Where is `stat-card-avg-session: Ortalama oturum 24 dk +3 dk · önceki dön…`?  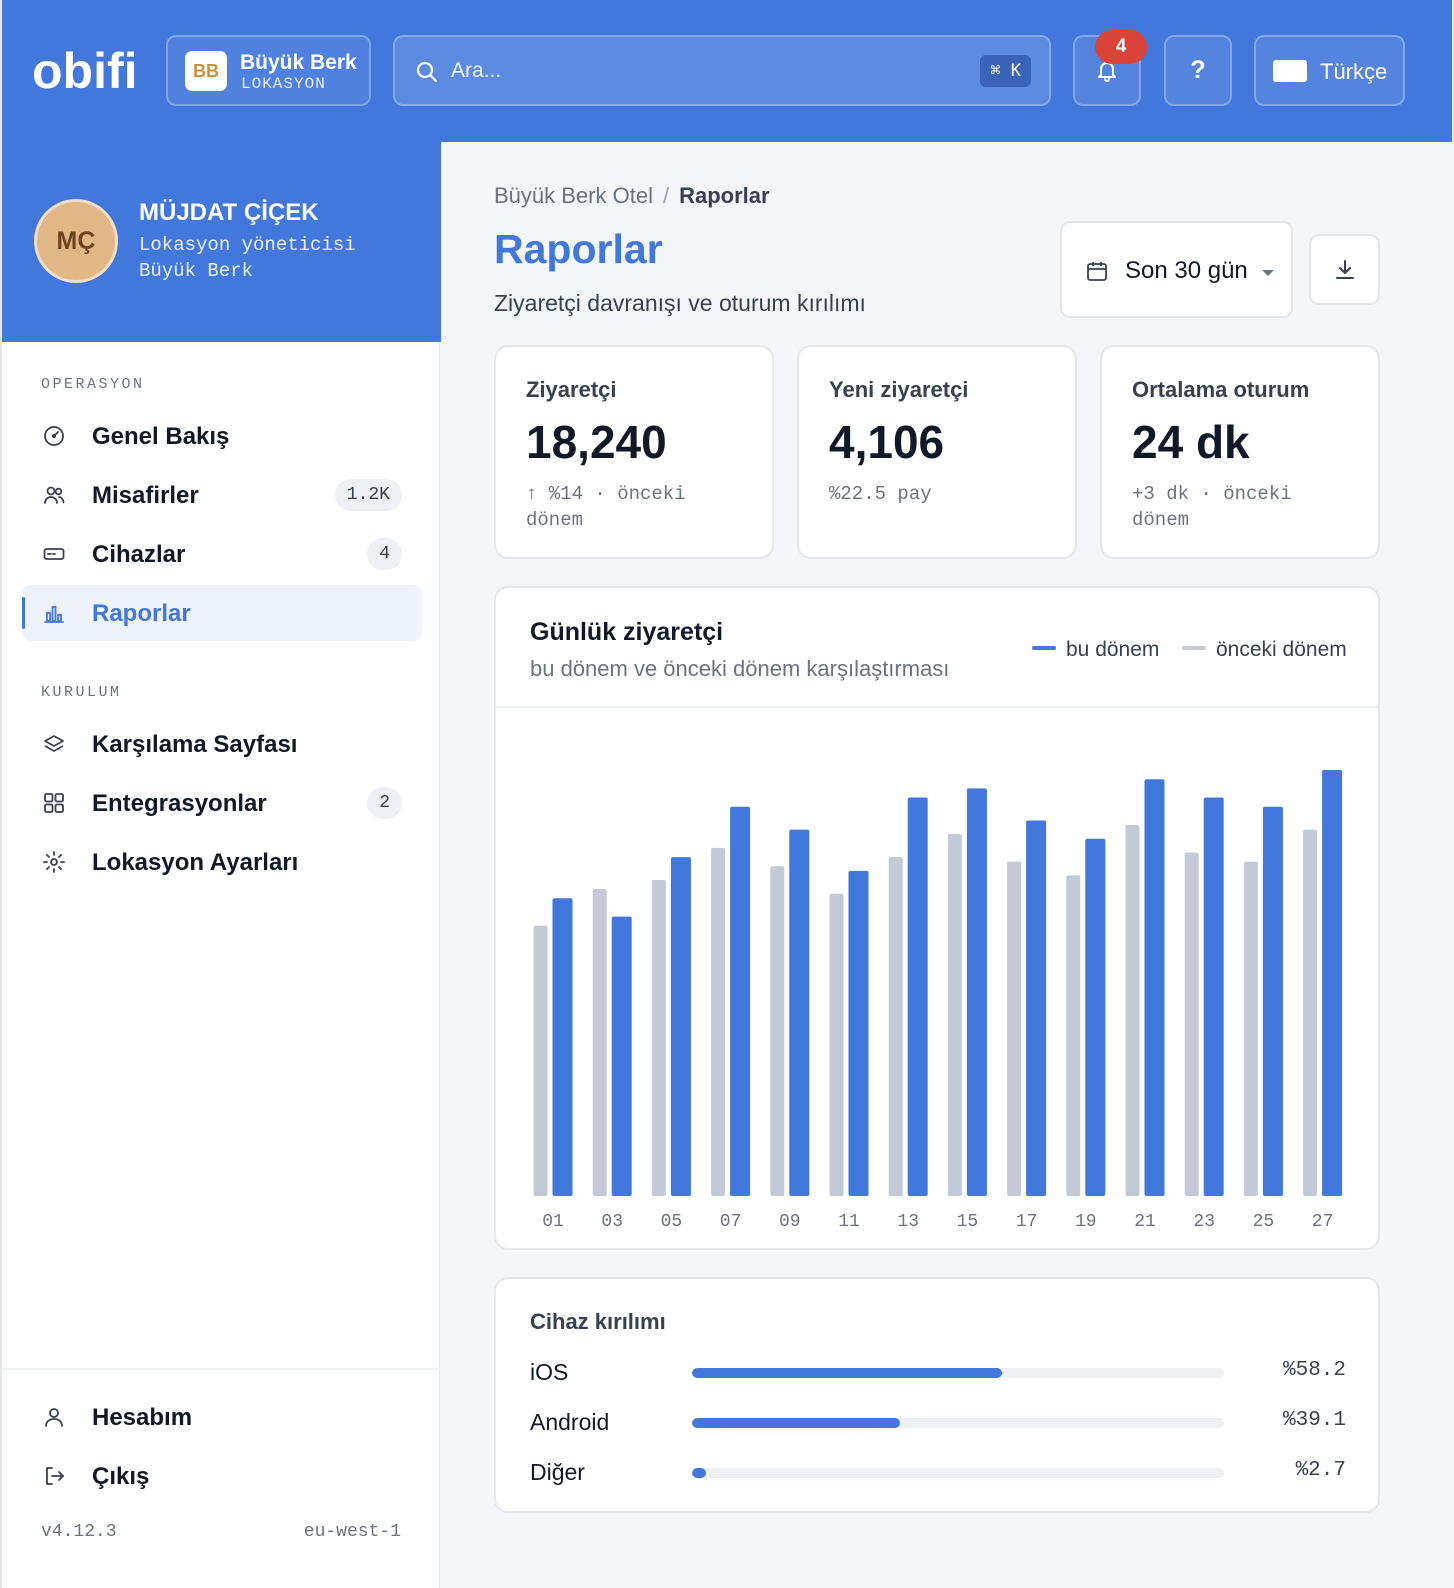 stat-card-avg-session: Ortalama oturum 24 dk +3 dk · önceki dön… is located at coordinates (1240, 452).